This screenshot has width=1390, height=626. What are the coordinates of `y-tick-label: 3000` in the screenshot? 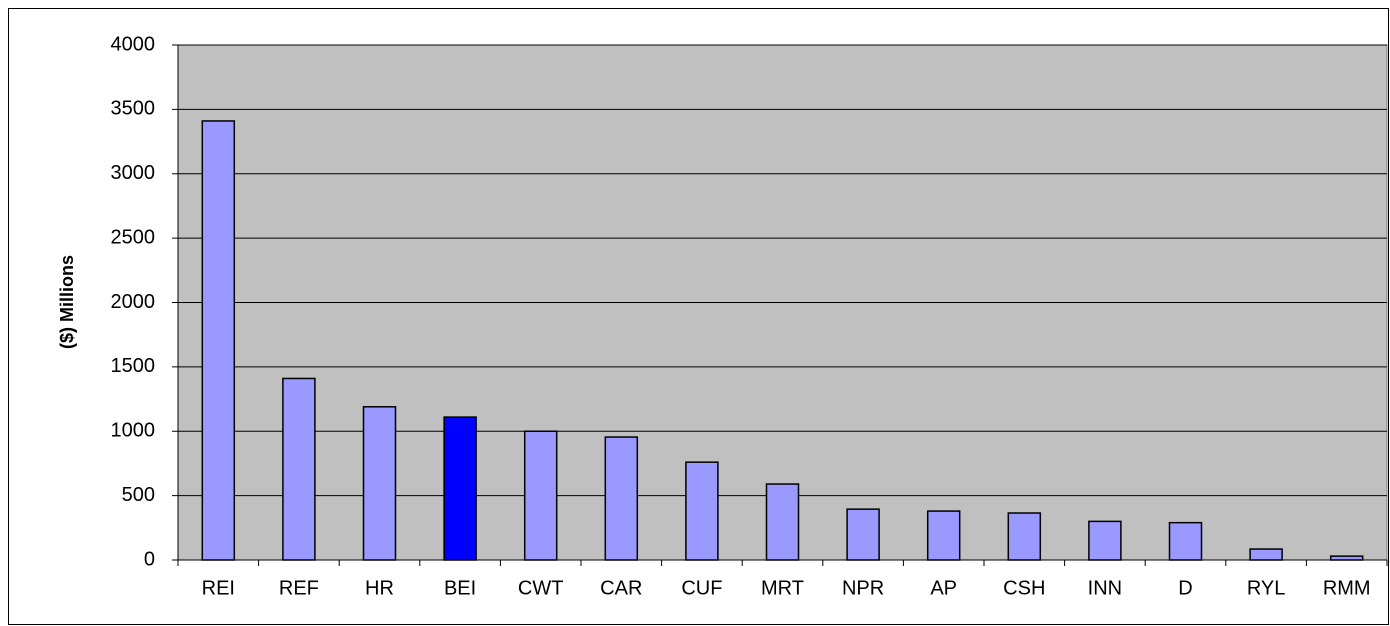 It's located at (133, 173).